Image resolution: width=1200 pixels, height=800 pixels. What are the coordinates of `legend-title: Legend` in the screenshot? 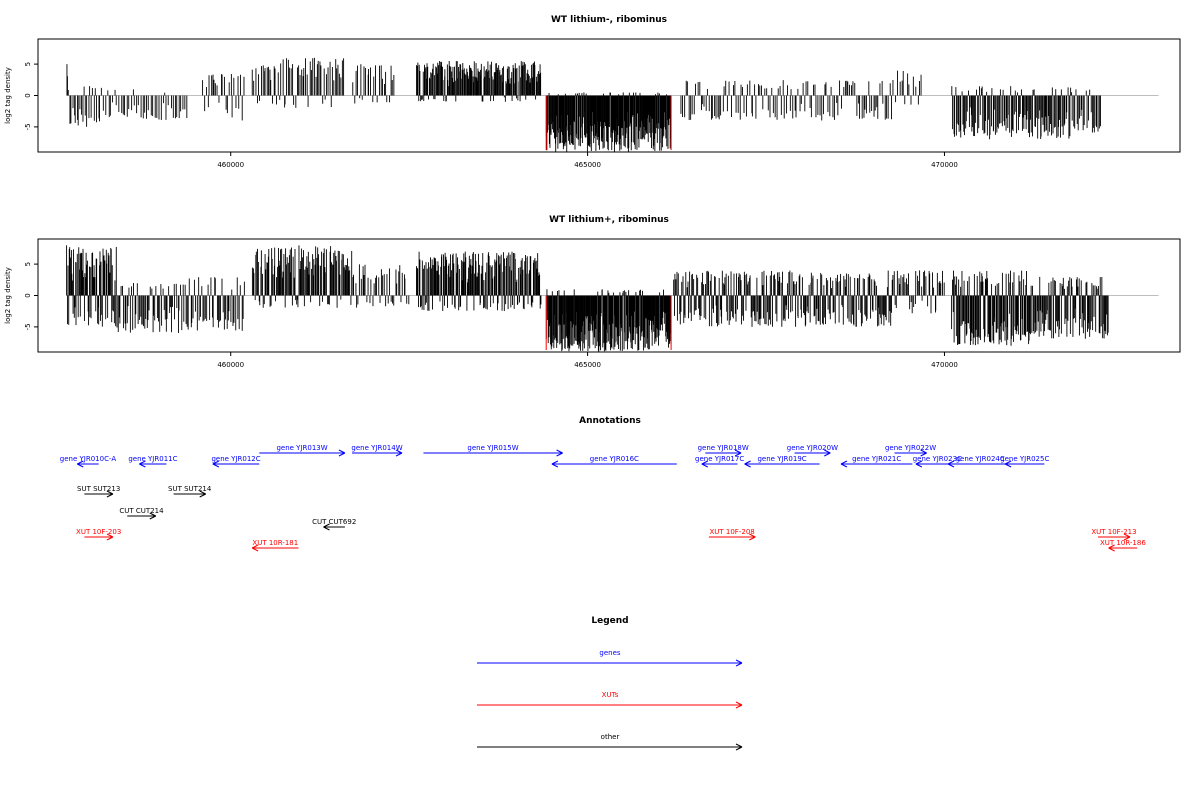 It's located at (609, 621).